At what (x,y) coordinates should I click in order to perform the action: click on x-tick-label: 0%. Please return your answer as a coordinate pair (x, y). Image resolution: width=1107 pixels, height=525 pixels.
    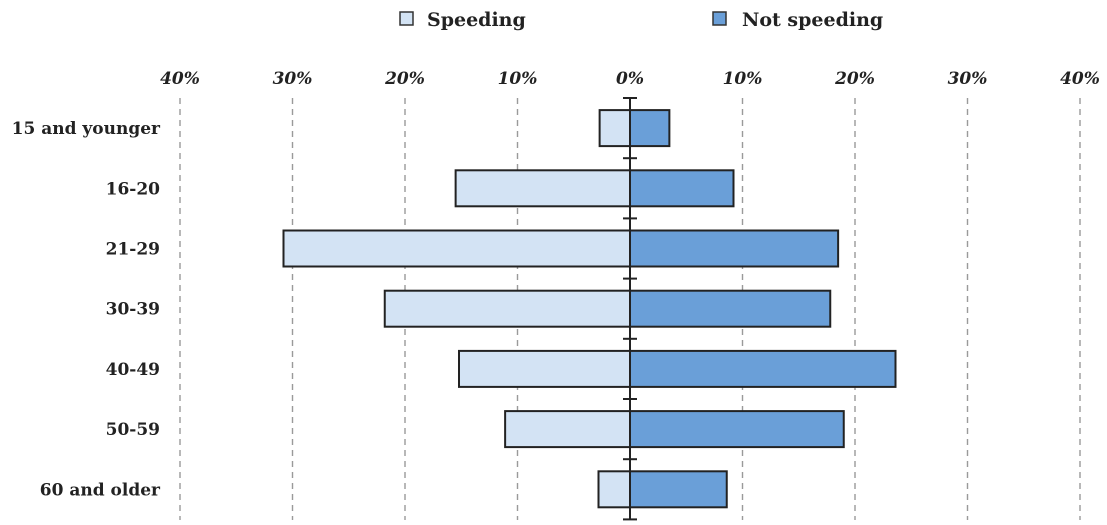
    Looking at the image, I should click on (630, 79).